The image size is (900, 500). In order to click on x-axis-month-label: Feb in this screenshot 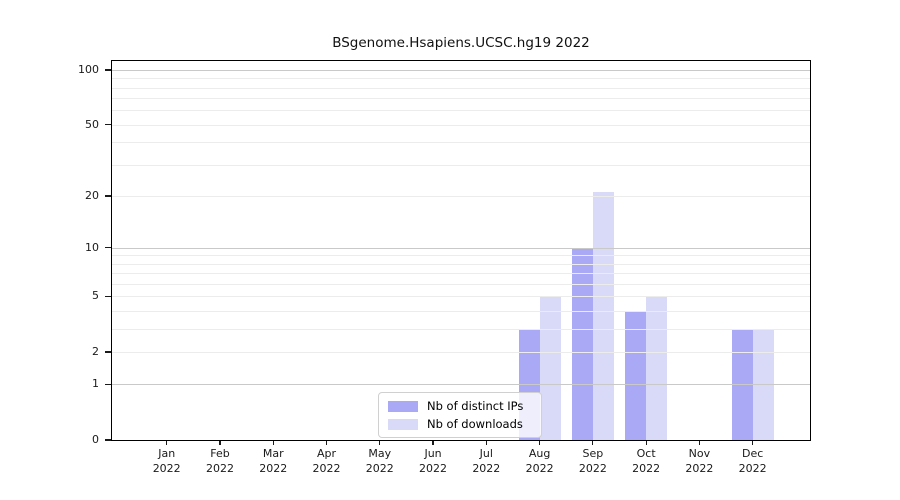, I will do `click(220, 453)`.